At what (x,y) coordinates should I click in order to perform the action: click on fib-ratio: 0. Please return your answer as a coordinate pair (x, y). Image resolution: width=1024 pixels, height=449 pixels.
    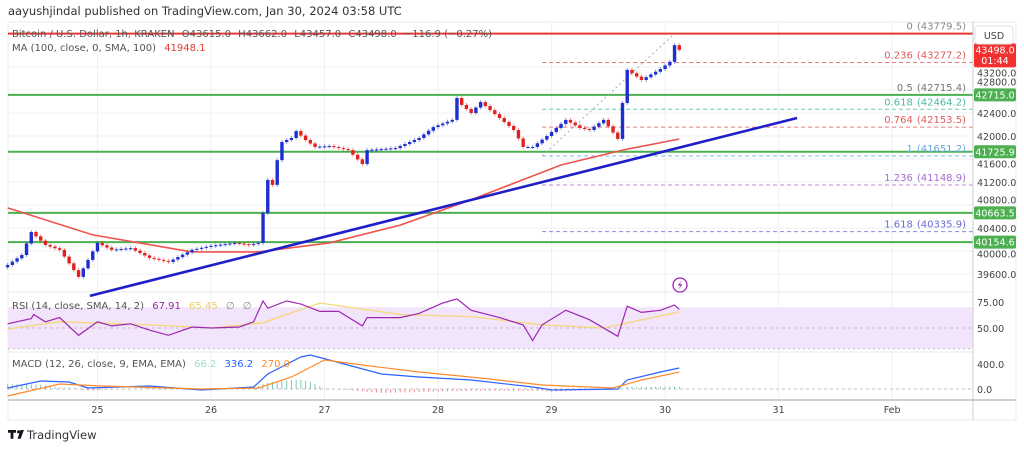
    Looking at the image, I should click on (909, 27).